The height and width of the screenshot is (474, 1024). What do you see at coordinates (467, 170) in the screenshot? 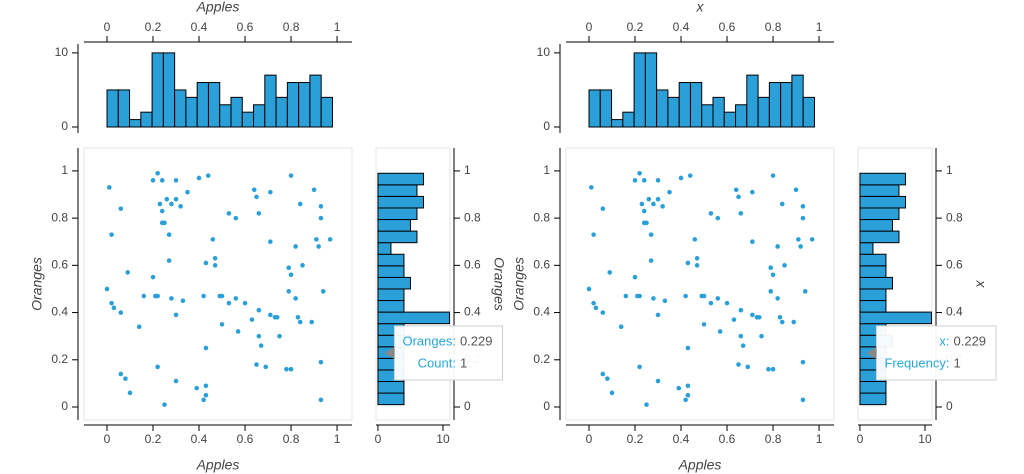
I see `y-tick-label: 1` at bounding box center [467, 170].